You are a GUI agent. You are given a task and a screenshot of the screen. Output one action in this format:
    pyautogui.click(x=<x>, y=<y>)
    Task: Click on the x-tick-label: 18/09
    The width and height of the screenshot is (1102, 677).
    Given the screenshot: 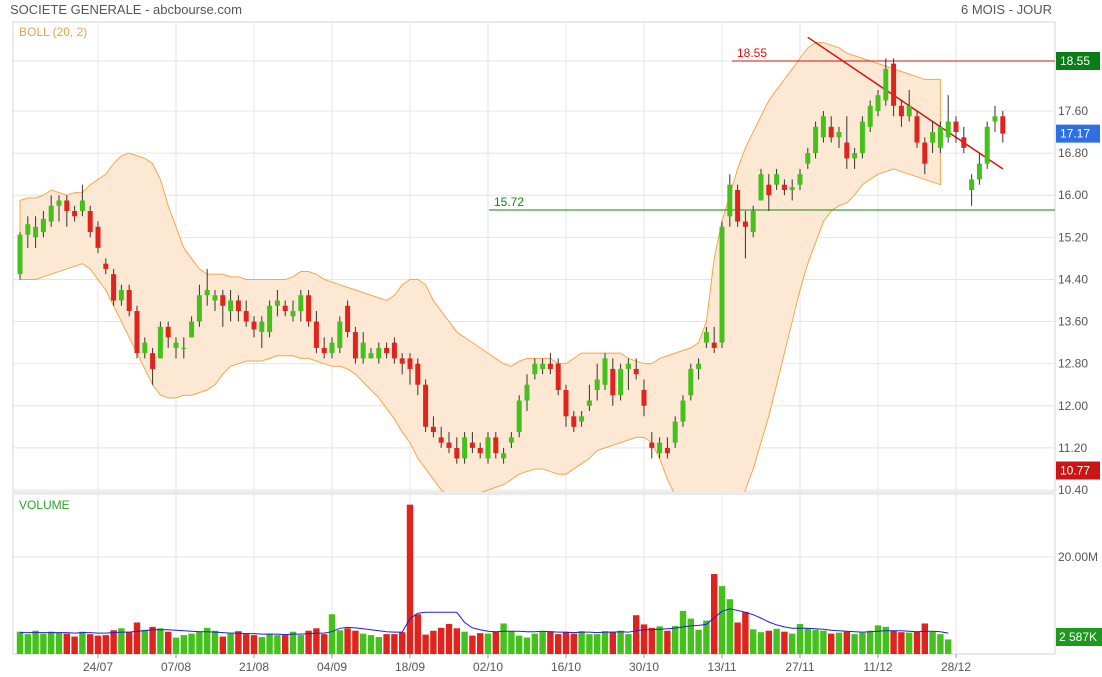 What is the action you would take?
    pyautogui.click(x=410, y=667)
    